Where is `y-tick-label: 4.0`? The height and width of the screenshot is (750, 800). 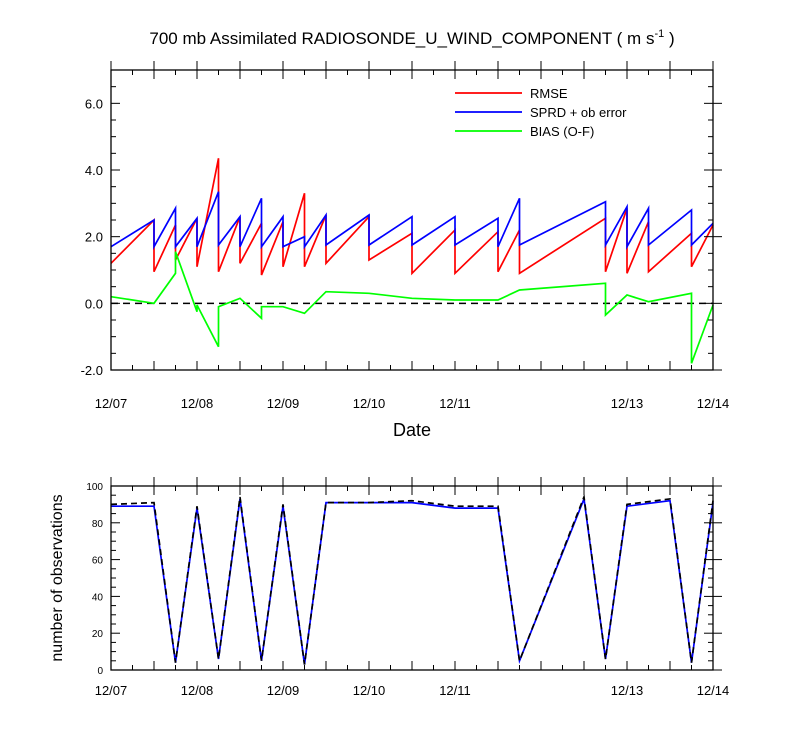
y-tick-label: 4.0 is located at coordinates (94, 170).